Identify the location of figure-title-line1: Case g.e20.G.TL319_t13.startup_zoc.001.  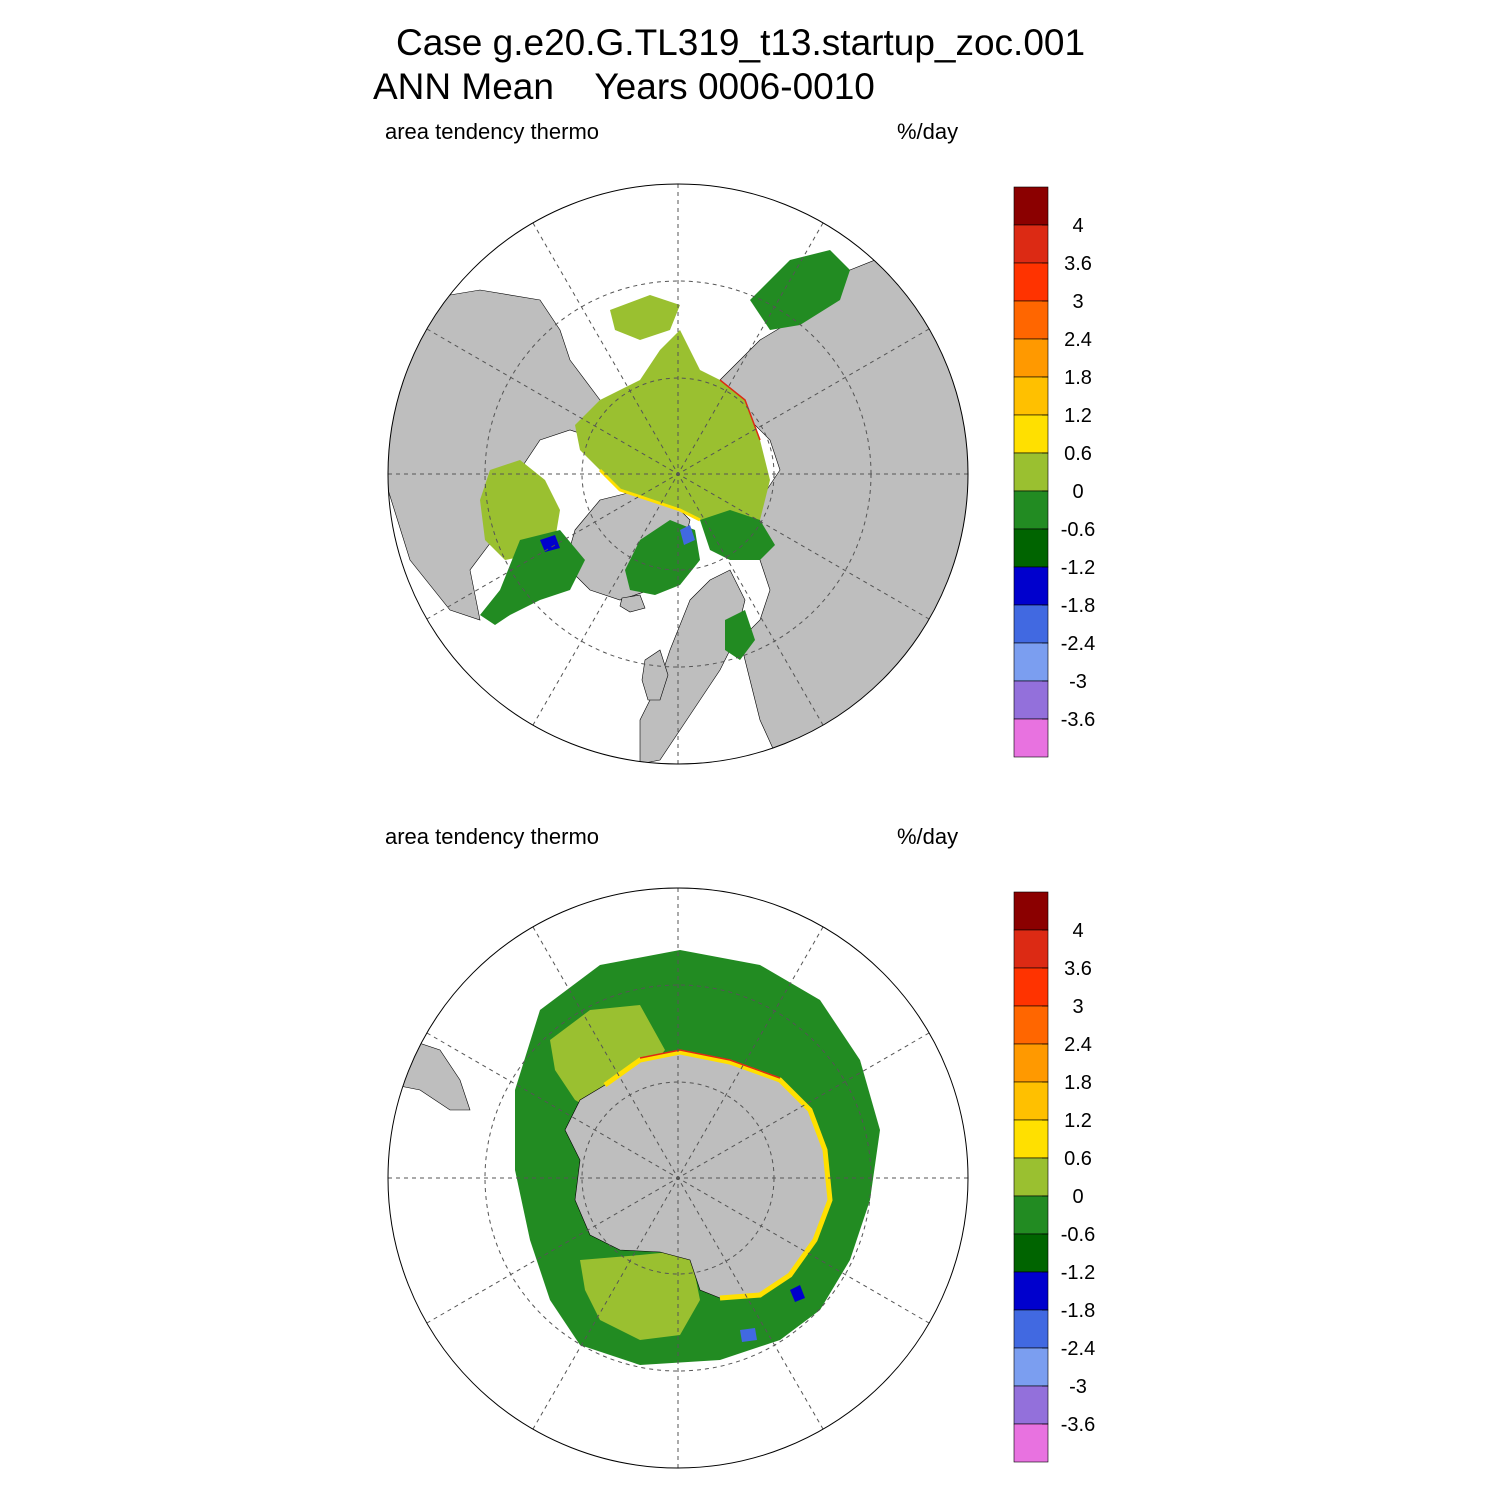
(741, 42).